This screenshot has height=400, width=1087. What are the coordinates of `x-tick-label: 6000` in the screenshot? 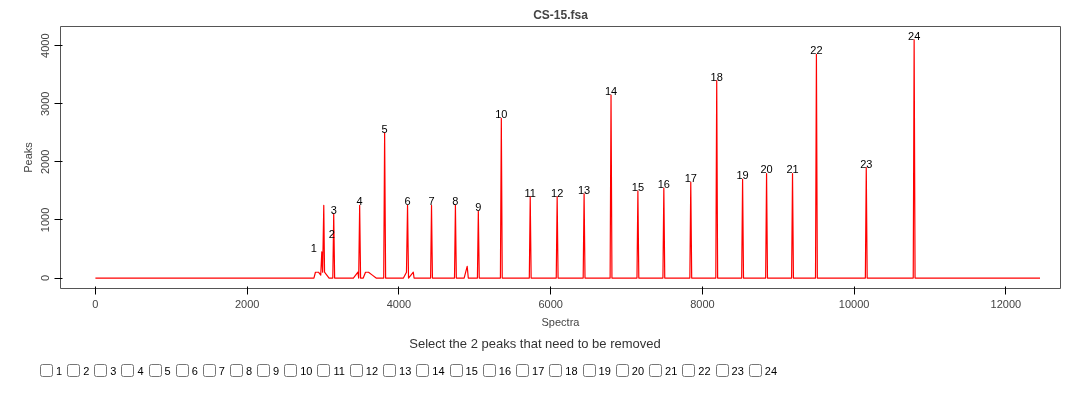 It's located at (550, 303).